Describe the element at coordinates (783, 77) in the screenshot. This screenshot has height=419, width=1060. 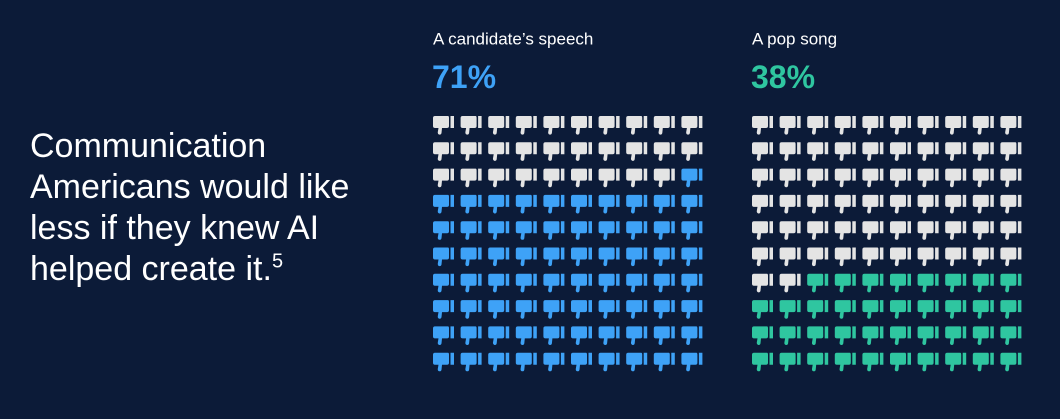
I see `panel-value: 38%` at that location.